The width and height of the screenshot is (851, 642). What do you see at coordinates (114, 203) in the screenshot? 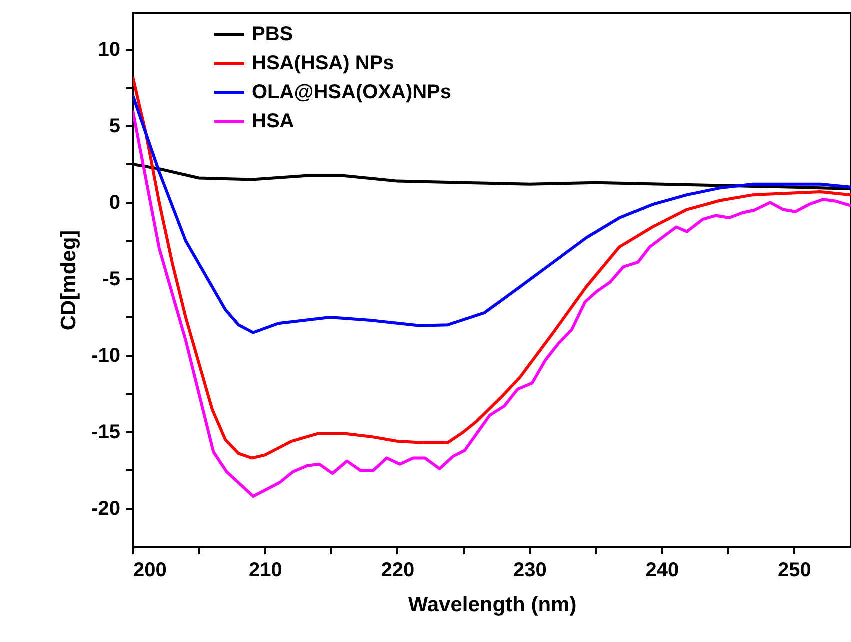
I see `y-tick-label: 0` at bounding box center [114, 203].